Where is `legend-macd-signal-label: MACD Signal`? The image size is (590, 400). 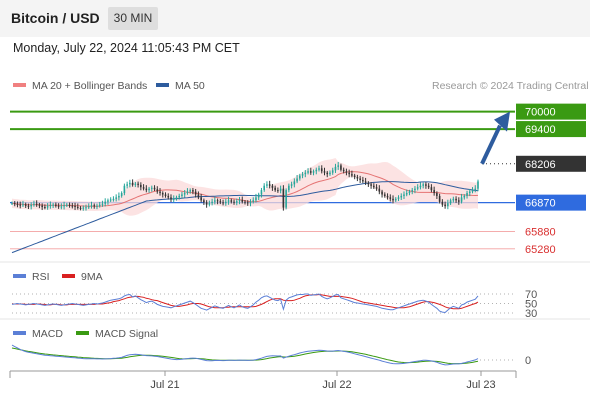 legend-macd-signal-label: MACD Signal is located at coordinates (127, 334).